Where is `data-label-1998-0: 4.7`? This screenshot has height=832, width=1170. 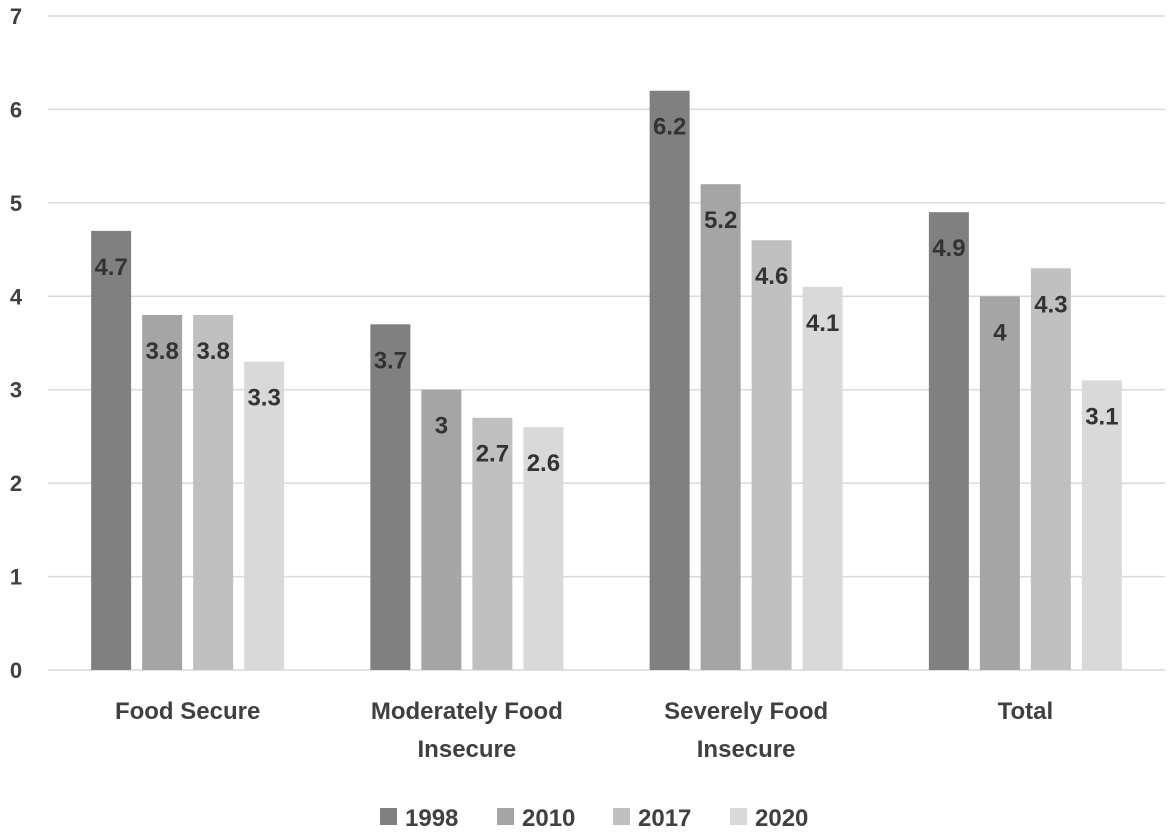 data-label-1998-0: 4.7 is located at coordinates (110, 267).